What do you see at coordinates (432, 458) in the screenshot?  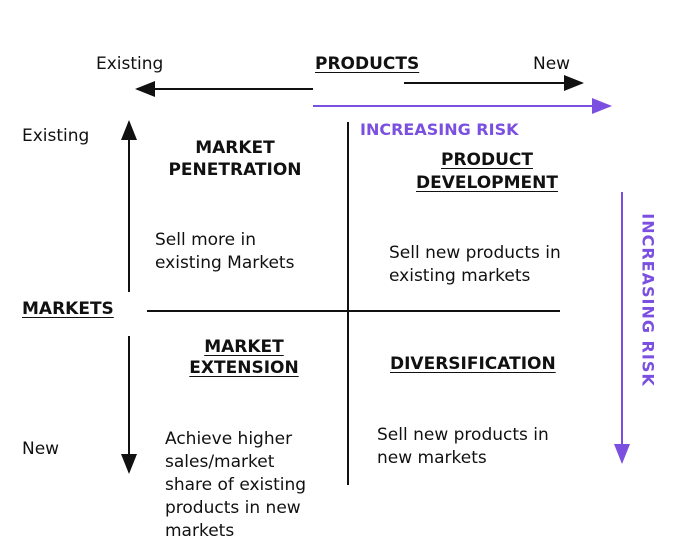 I see `diversification-desc-line2: new markets` at bounding box center [432, 458].